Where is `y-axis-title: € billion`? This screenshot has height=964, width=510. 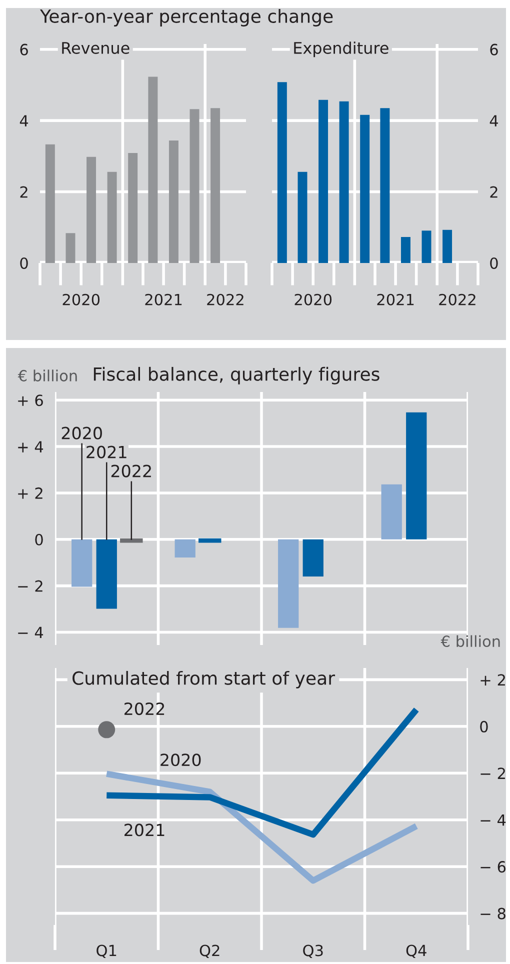 y-axis-title: € billion is located at coordinates (47, 376).